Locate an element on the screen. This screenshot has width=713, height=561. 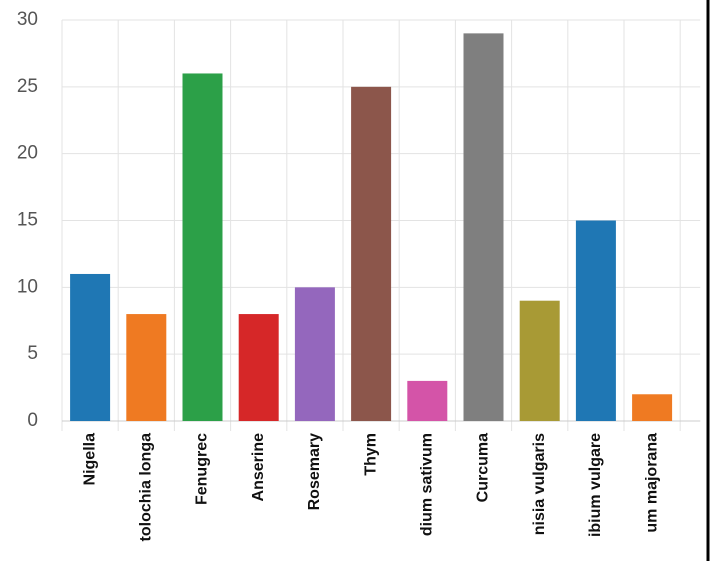
y-tick-label: 0 is located at coordinates (32, 420).